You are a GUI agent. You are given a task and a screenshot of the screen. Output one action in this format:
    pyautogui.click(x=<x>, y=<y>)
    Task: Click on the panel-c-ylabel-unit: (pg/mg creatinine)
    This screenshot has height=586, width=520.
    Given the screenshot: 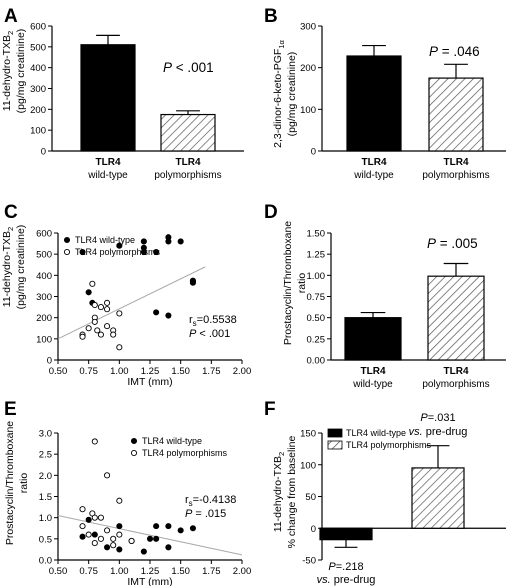 What is the action you would take?
    pyautogui.click(x=21, y=267)
    